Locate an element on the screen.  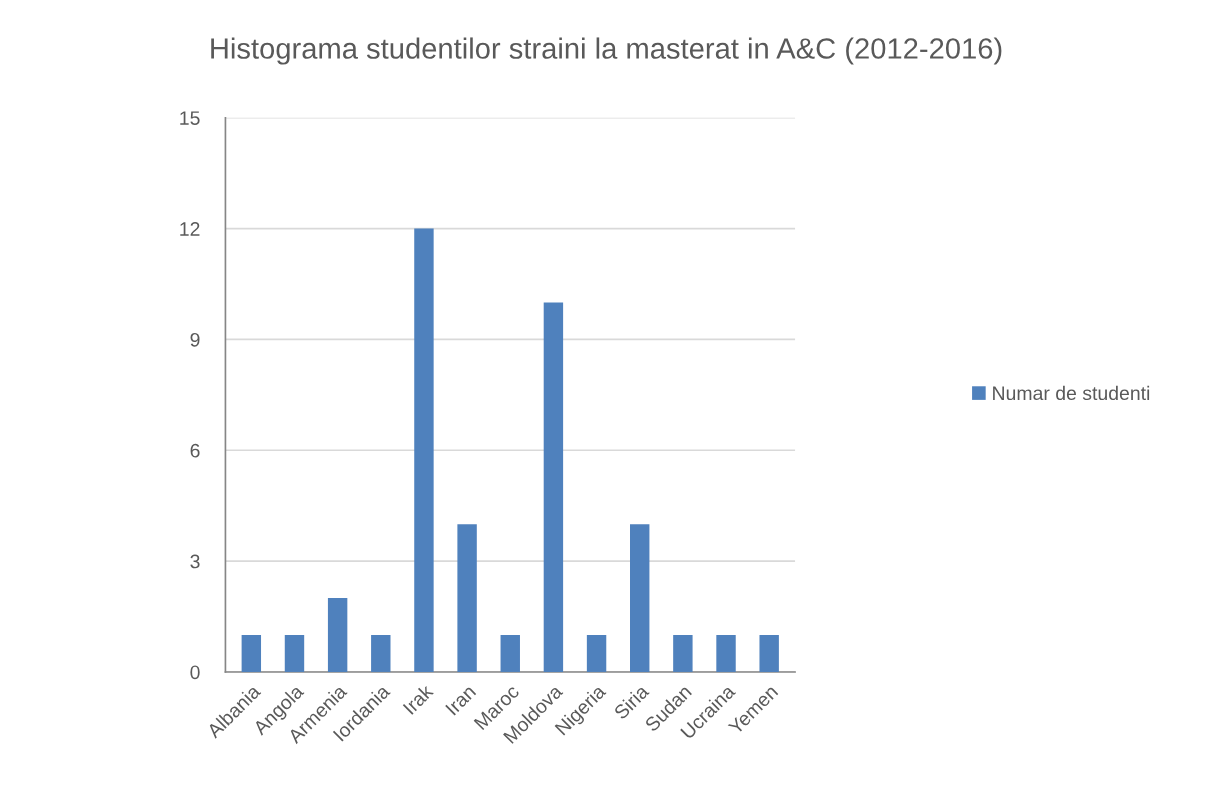
x-tick-label: Iran is located at coordinates (461, 700).